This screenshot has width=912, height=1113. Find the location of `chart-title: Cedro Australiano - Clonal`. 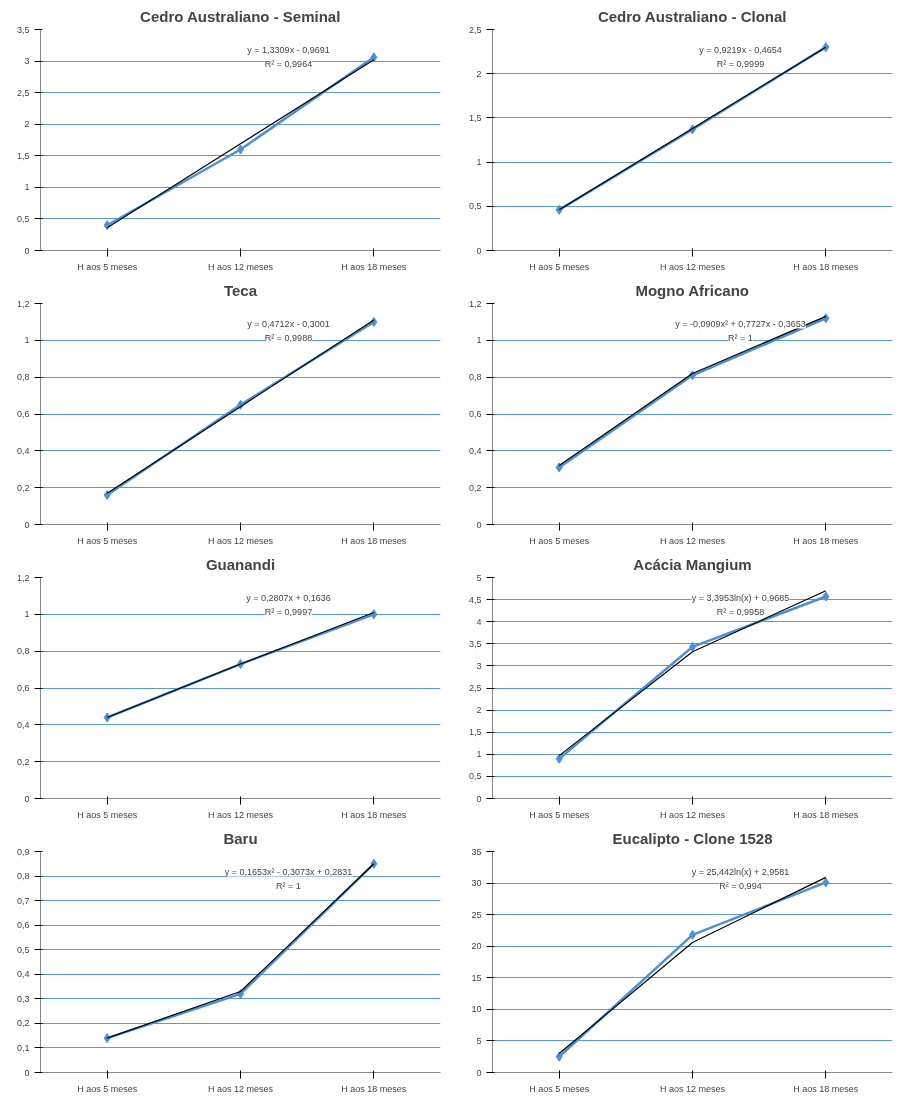

chart-title: Cedro Australiano - Clonal is located at coordinates (692, 16).